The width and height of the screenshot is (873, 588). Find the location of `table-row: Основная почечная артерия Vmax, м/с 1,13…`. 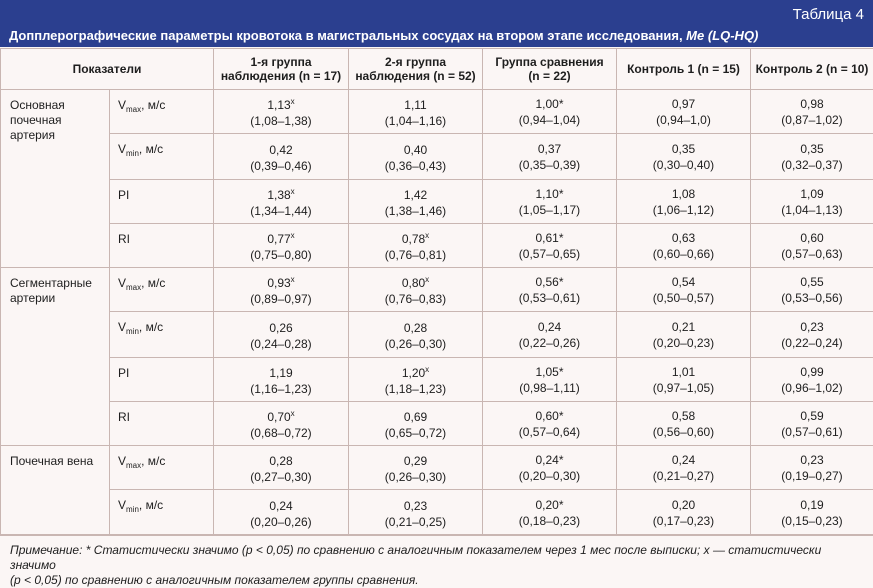

table-row: Основная почечная артерия Vmax, м/с 1,13… is located at coordinates (437, 112).